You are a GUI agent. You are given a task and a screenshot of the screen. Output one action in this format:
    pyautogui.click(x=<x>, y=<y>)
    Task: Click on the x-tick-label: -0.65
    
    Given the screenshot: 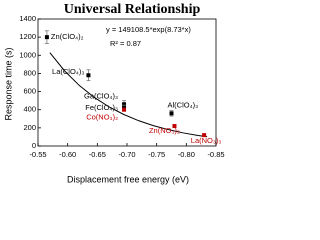 What is the action you would take?
    pyautogui.click(x=97, y=154)
    